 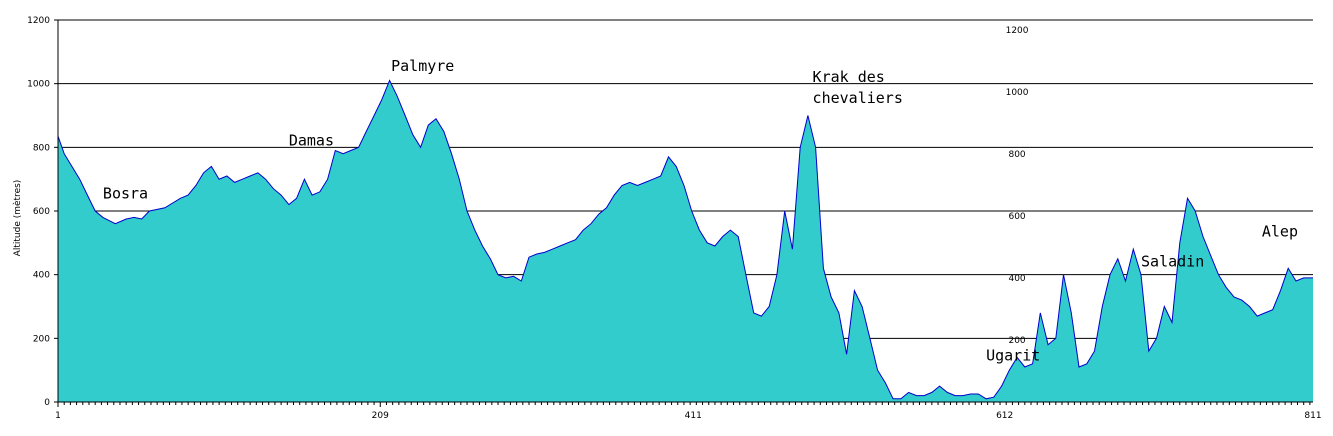 What do you see at coordinates (1017, 31) in the screenshot?
I see `y-tick-label-secondary: 1200` at bounding box center [1017, 31].